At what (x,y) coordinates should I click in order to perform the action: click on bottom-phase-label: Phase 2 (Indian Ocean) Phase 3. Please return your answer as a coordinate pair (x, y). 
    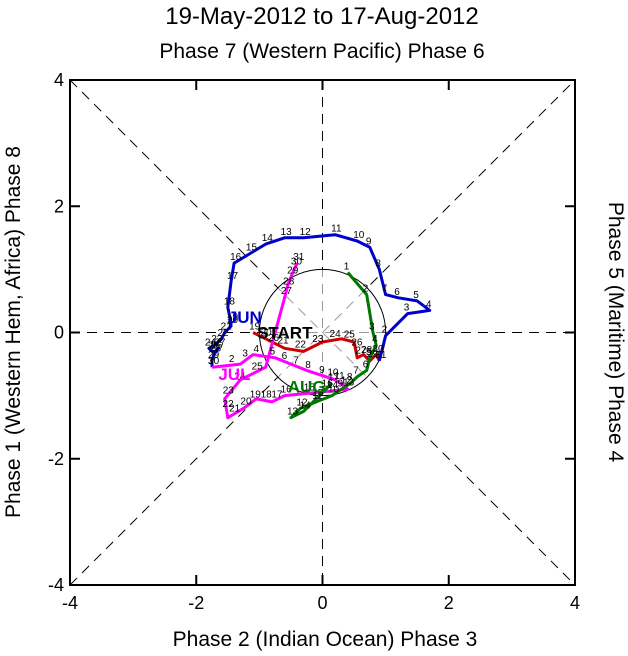
    Looking at the image, I should click on (325, 639).